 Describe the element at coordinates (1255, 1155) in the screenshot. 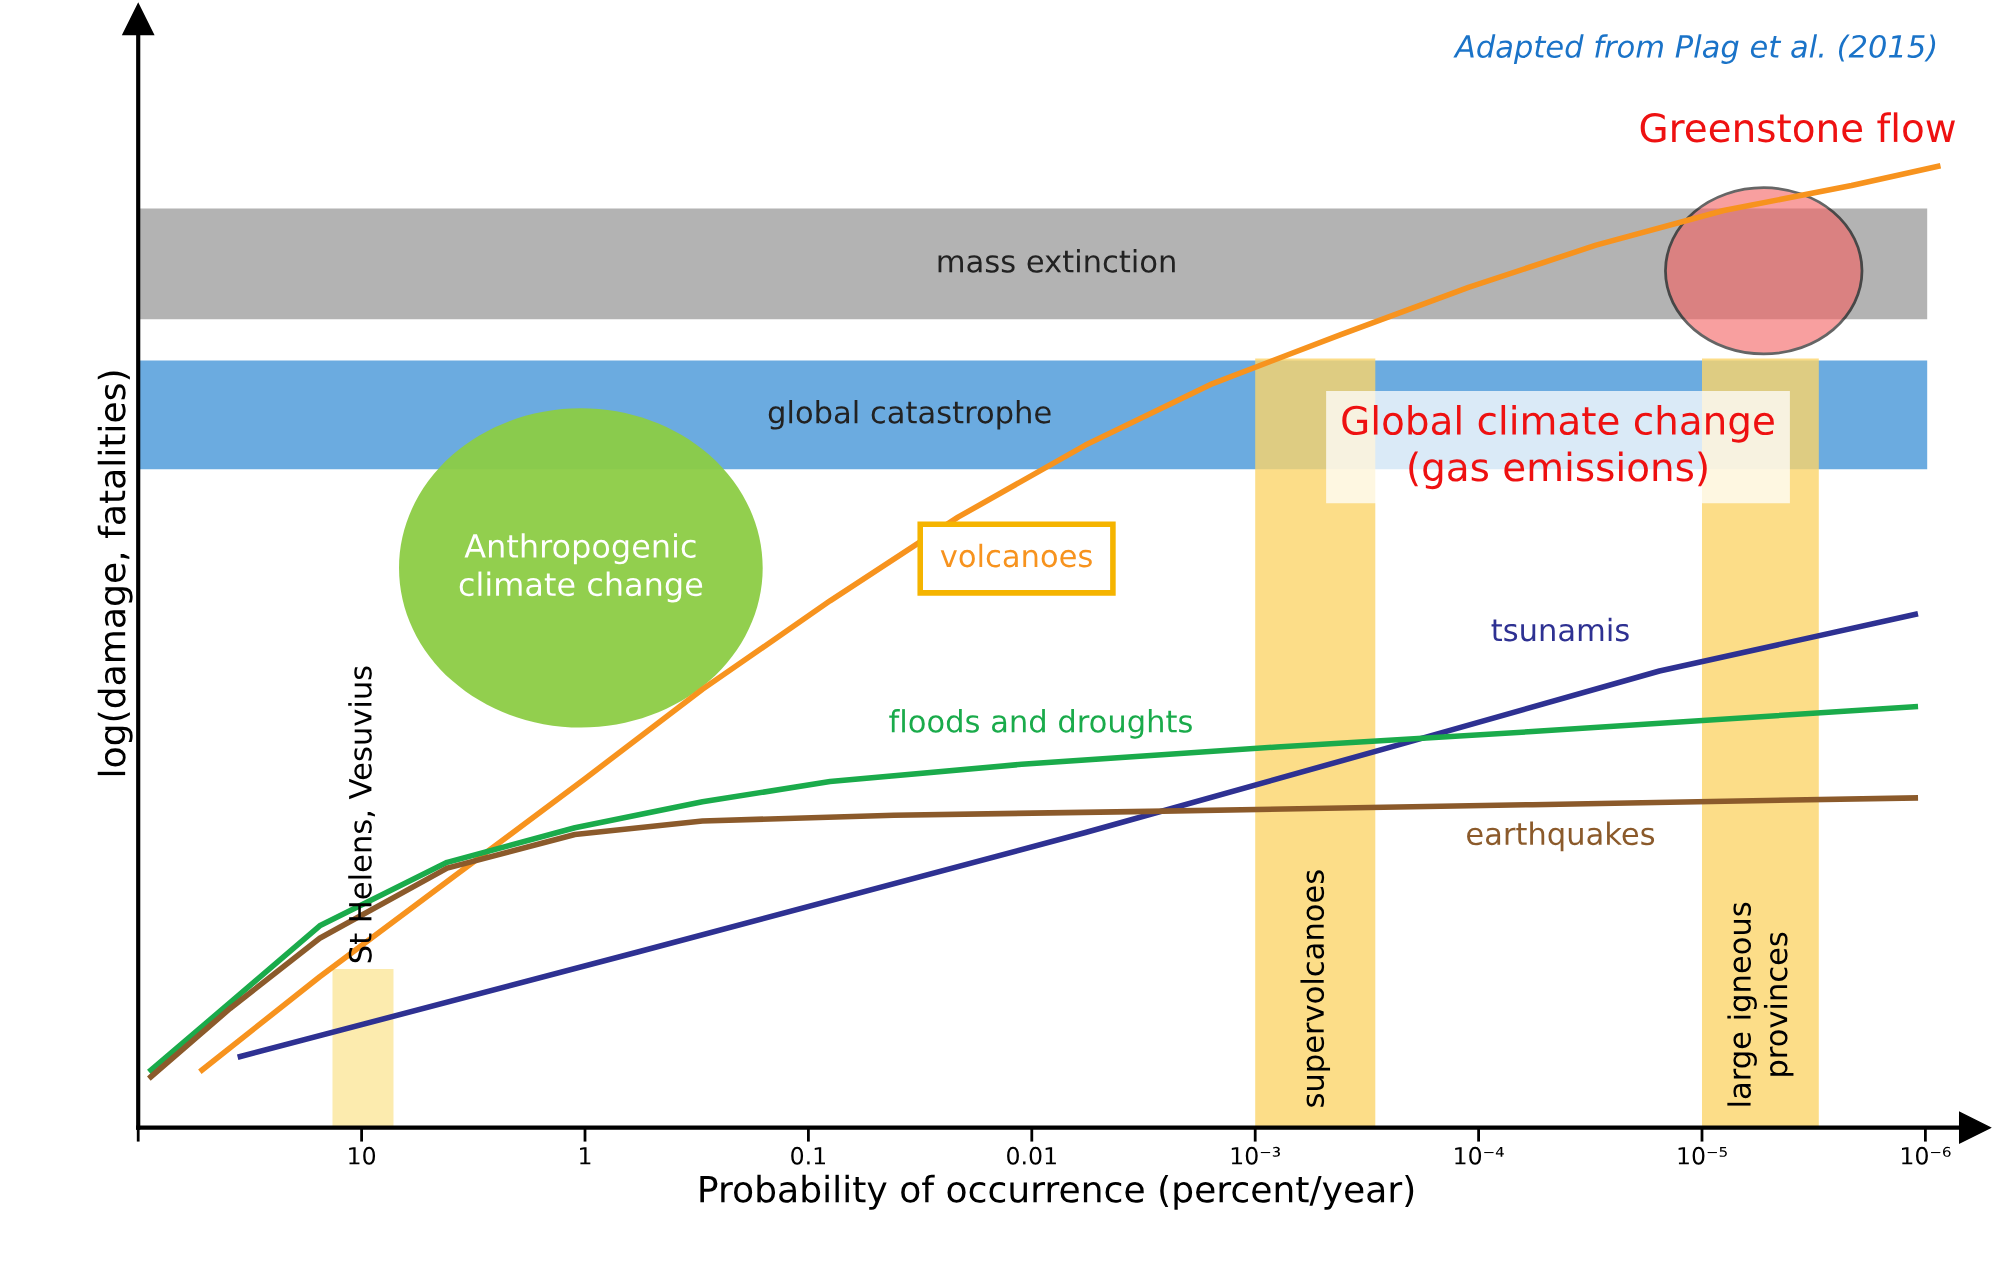

I see `x-tick-label: 10⁻³` at that location.